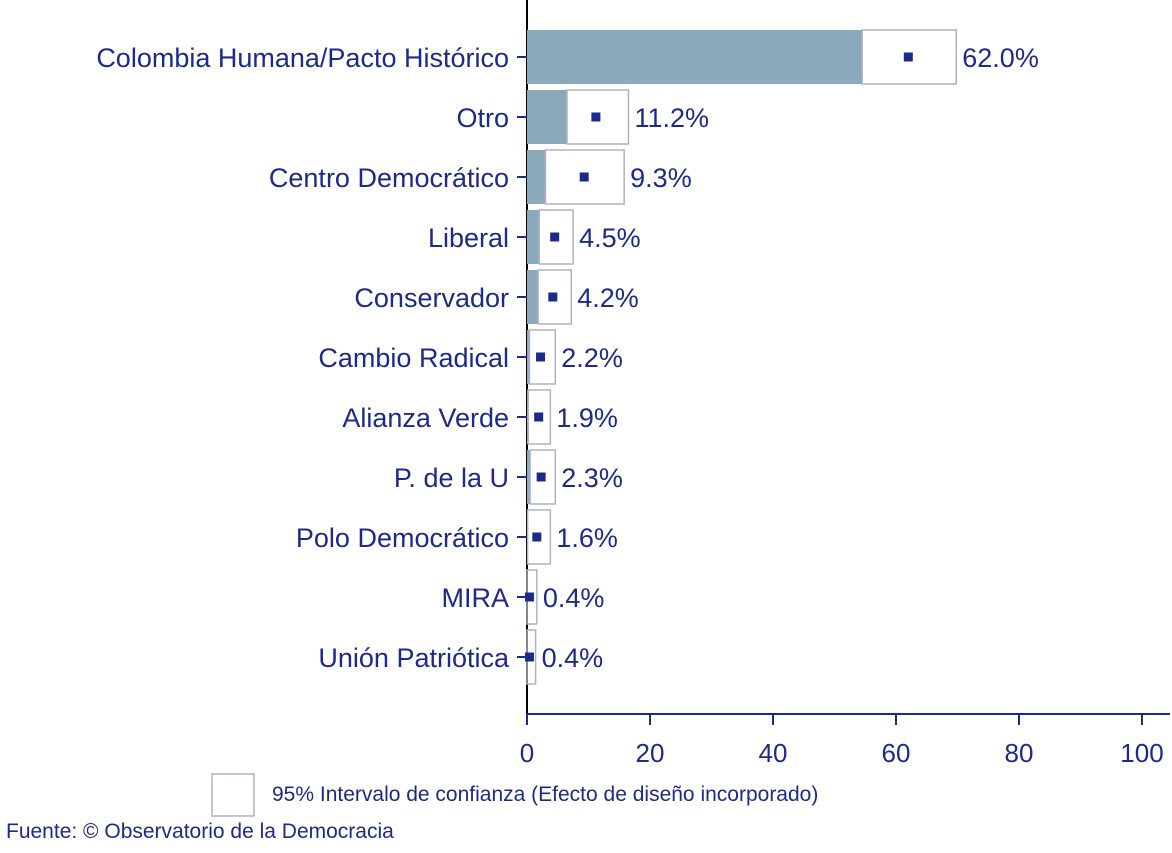 The width and height of the screenshot is (1172, 853). I want to click on x-tick-label: 40, so click(773, 753).